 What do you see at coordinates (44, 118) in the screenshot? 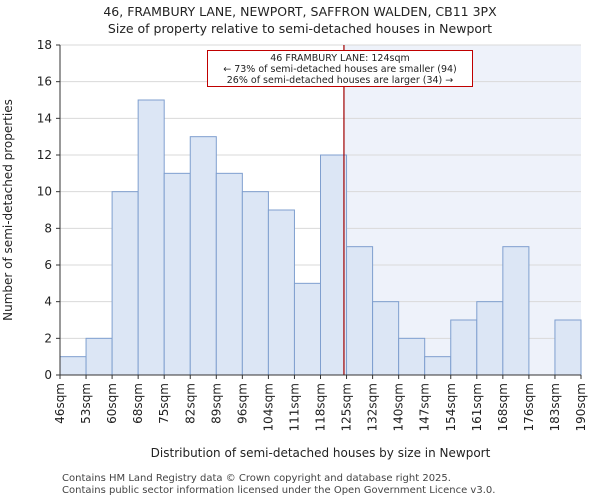
I see `y-tick-label: 14` at bounding box center [44, 118].